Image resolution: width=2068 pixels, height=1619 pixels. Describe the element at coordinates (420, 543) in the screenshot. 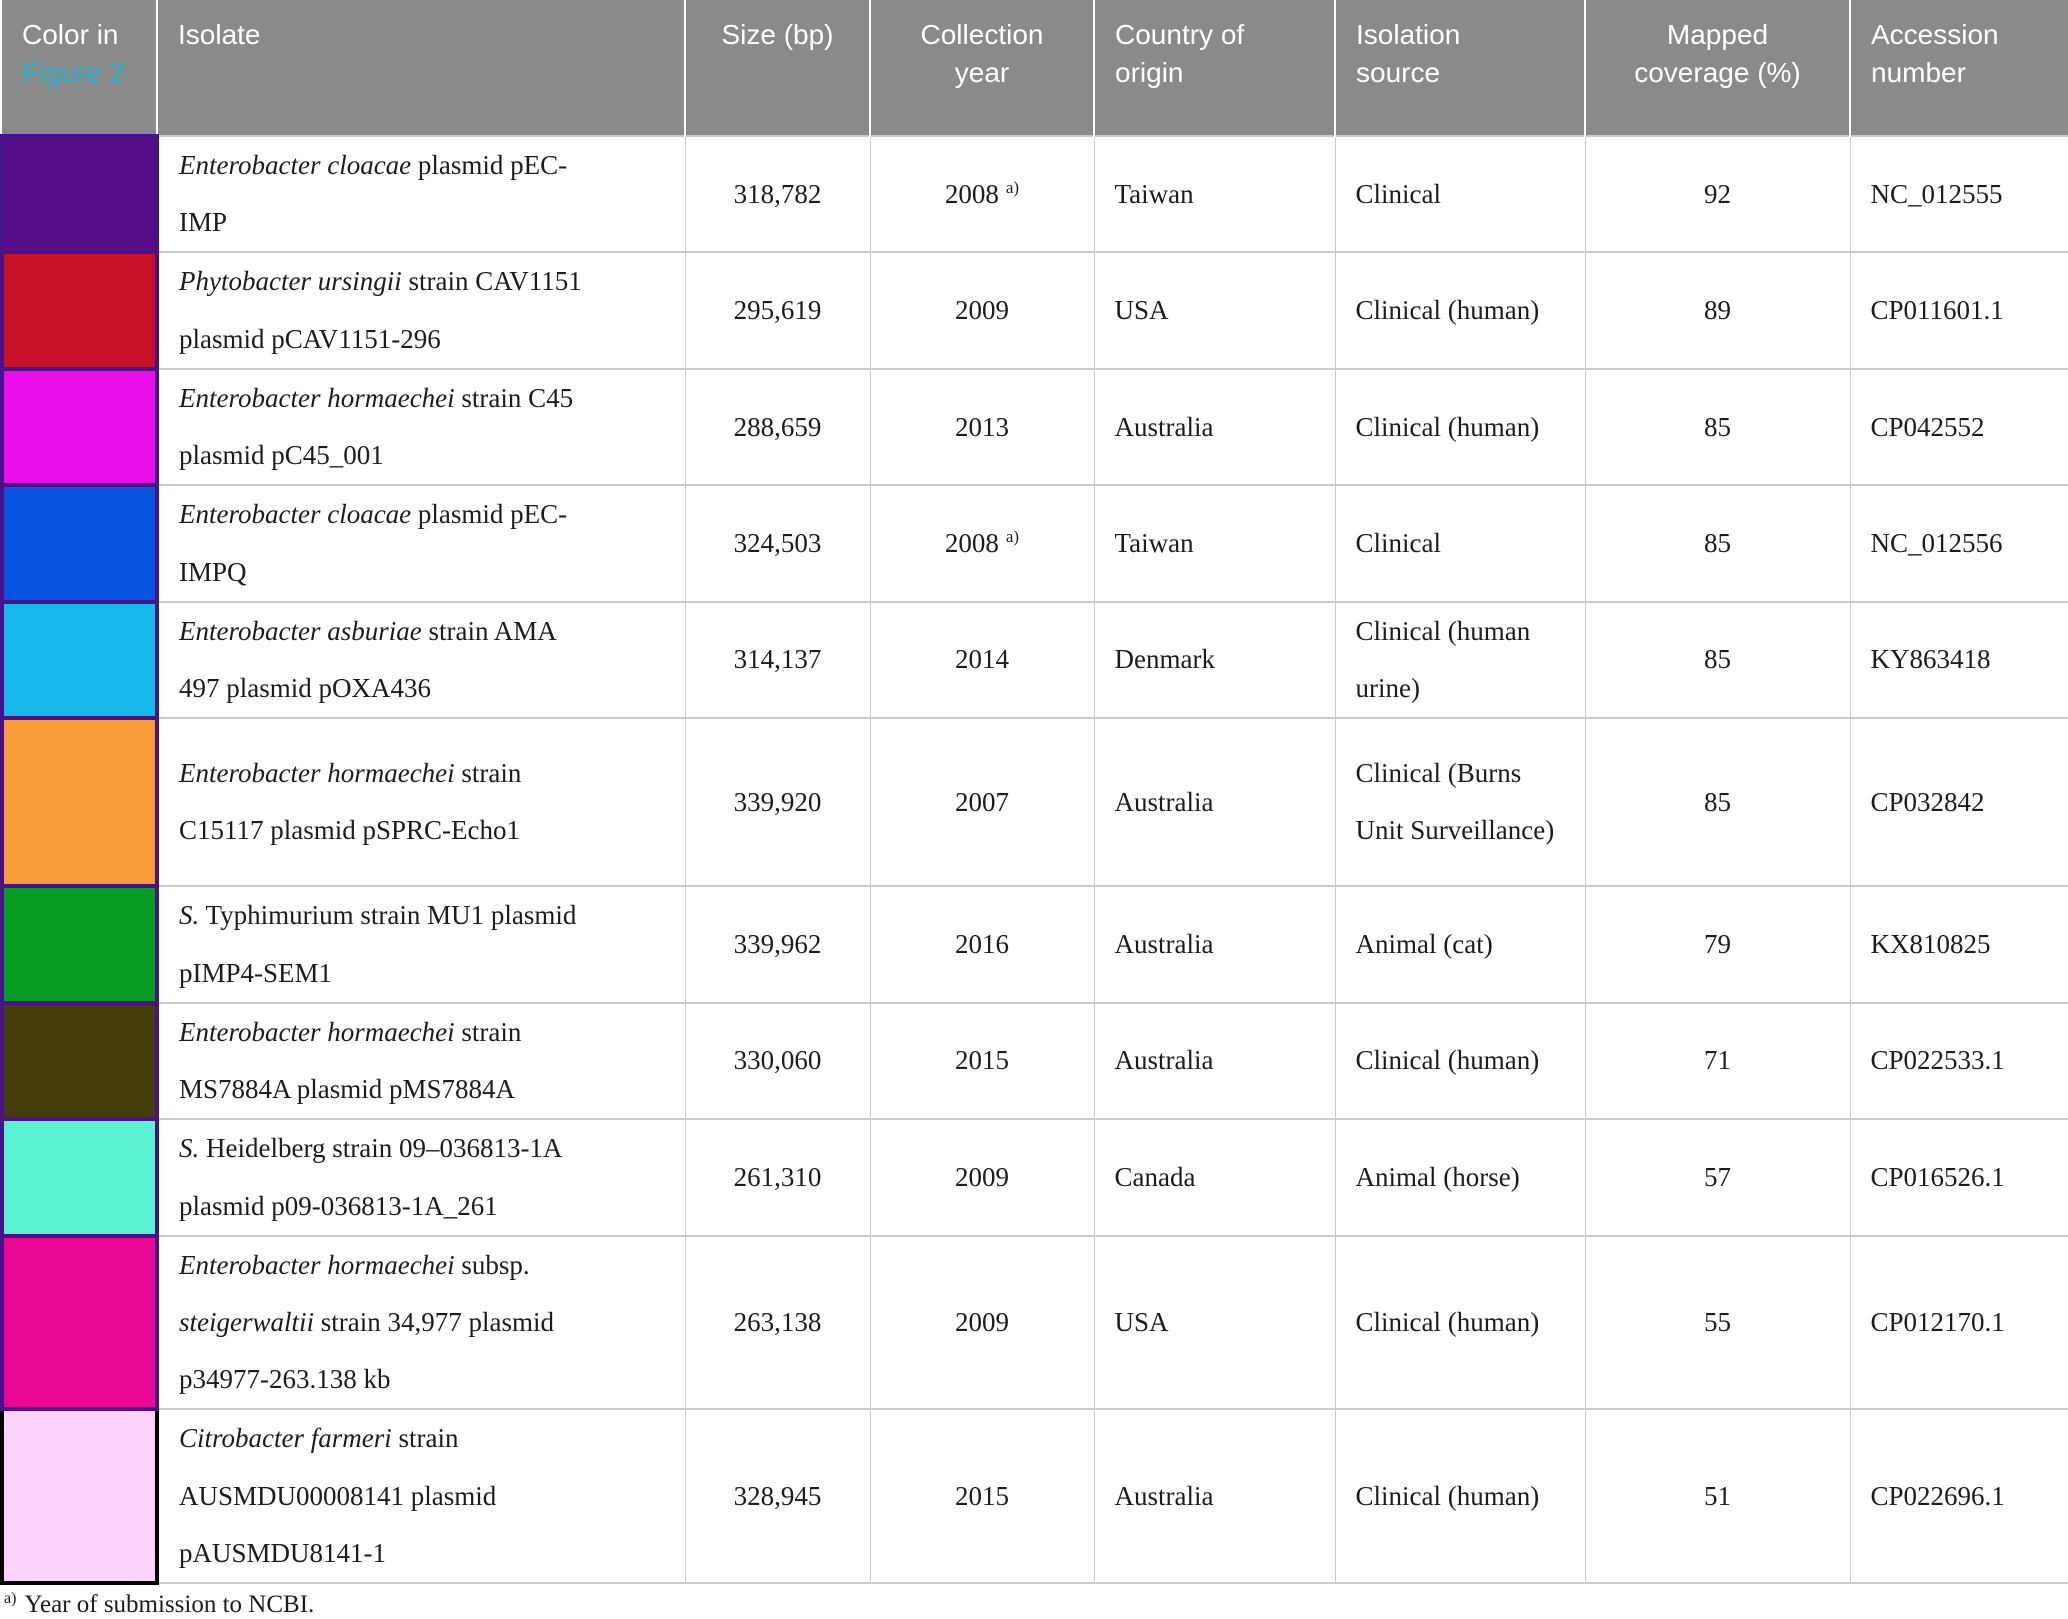

I see `isolate-cell: Enterobacter cloacae plasmid pEC- IMPQ` at that location.